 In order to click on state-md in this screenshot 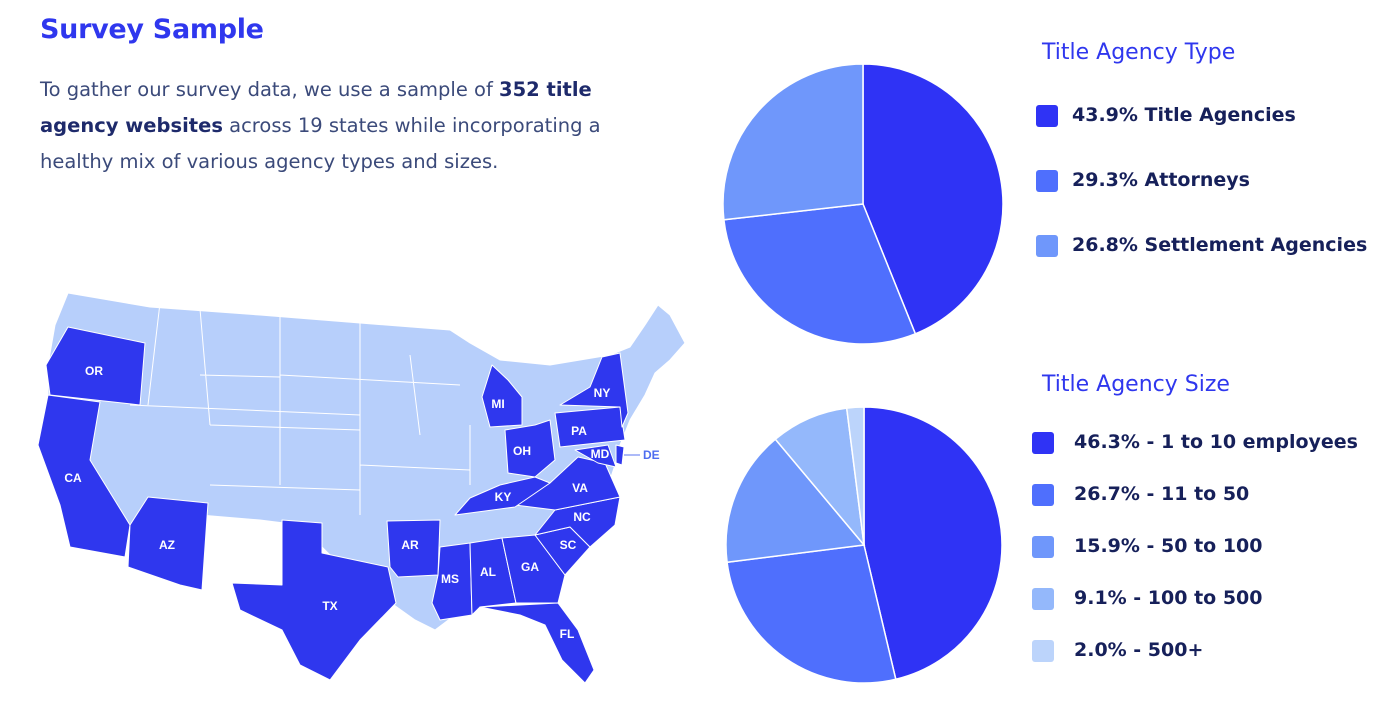, I will do `click(595, 456)`.